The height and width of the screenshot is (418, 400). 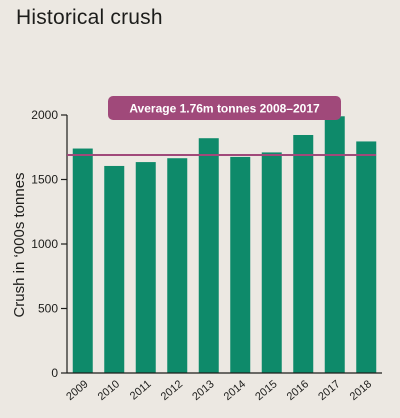 I want to click on x-tick-label: 2018, so click(x=361, y=390).